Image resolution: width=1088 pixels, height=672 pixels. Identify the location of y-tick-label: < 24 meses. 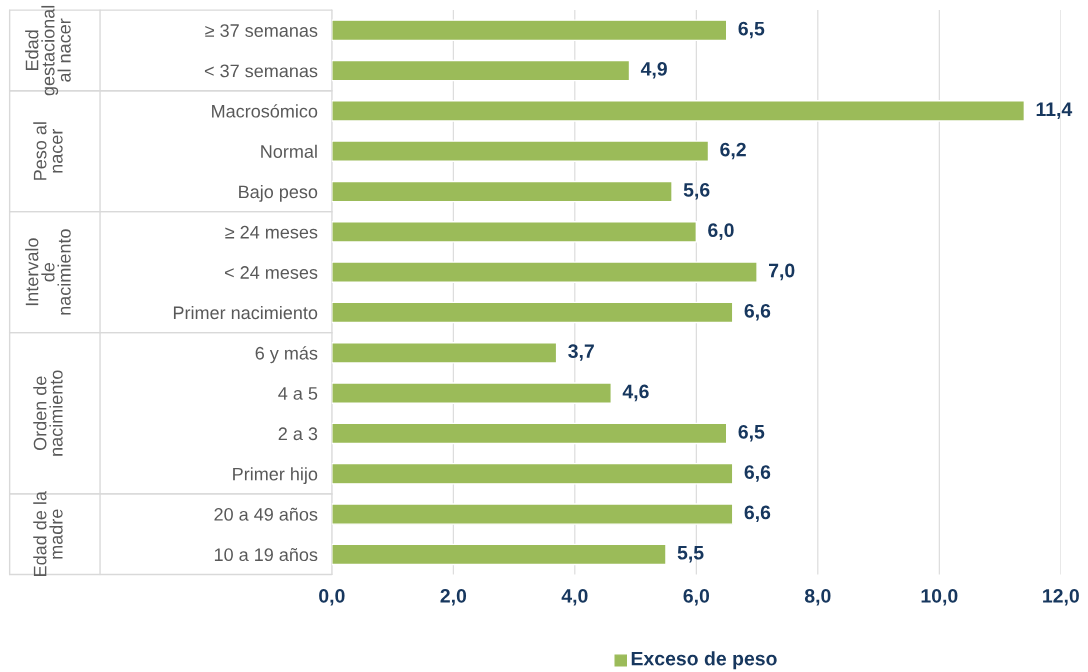
(271, 272).